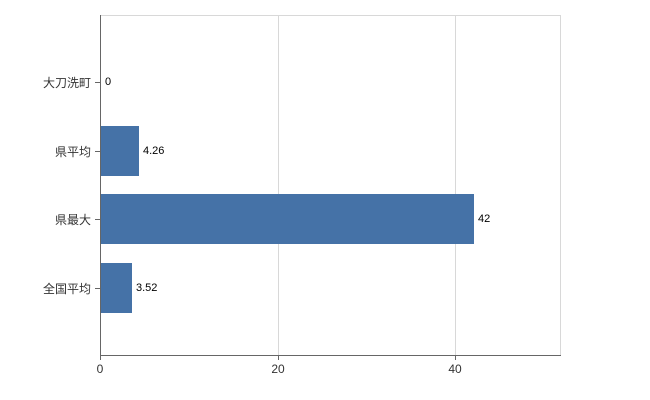 The height and width of the screenshot is (400, 650). What do you see at coordinates (154, 151) in the screenshot?
I see `bar-value-label: 4.26` at bounding box center [154, 151].